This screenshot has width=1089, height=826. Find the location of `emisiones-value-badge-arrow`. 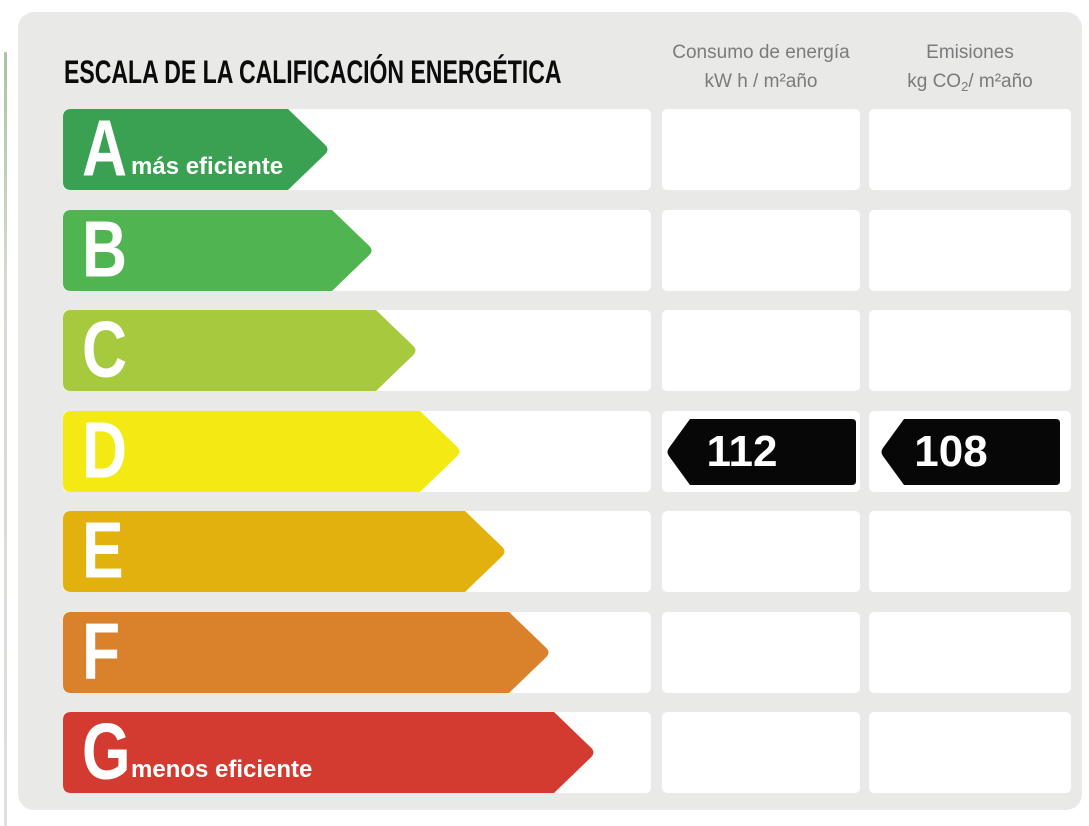

emisiones-value-badge-arrow is located at coordinates (970, 451).